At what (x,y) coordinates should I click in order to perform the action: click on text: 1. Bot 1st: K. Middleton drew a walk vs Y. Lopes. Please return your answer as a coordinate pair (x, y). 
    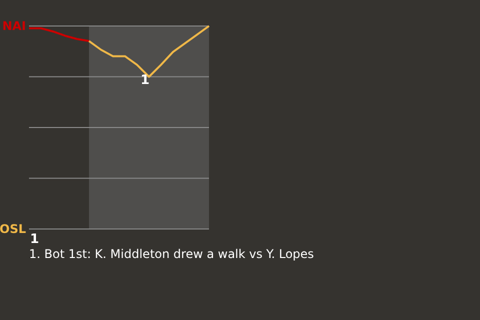
    Looking at the image, I should click on (171, 254).